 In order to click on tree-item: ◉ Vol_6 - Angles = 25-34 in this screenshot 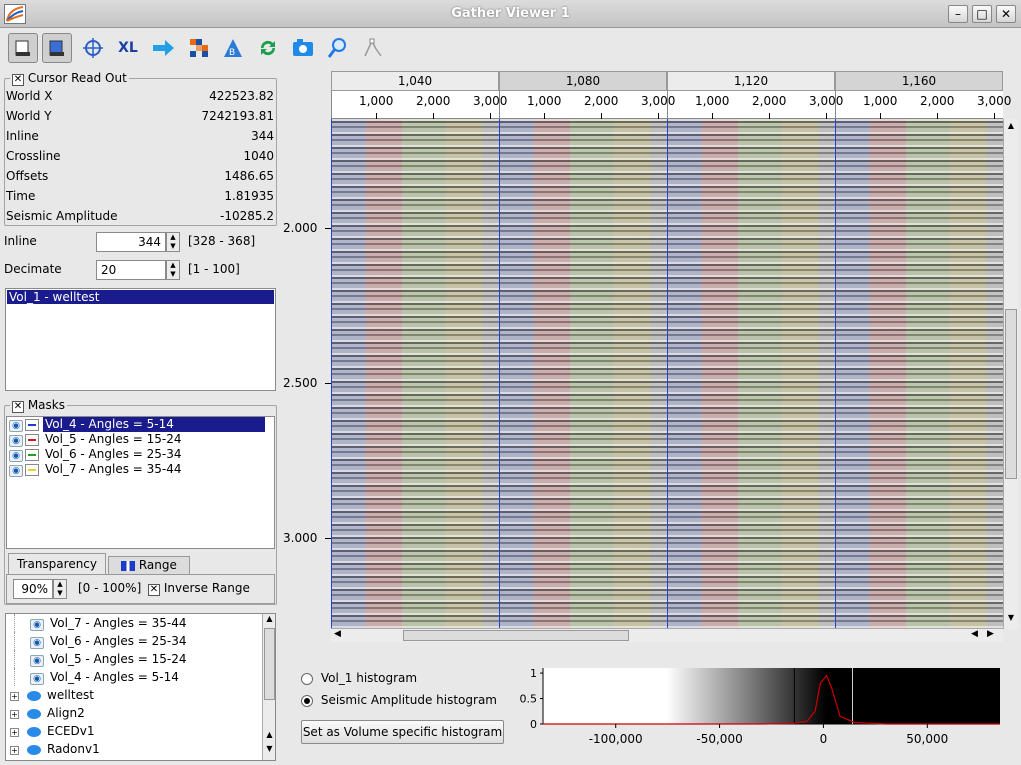, I will do `click(134, 641)`.